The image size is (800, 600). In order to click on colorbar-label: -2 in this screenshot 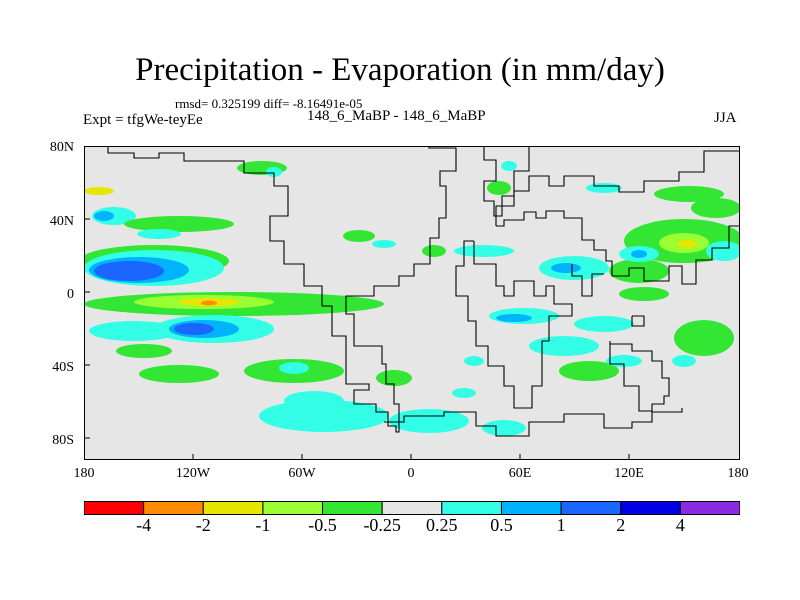, I will do `click(203, 525)`.